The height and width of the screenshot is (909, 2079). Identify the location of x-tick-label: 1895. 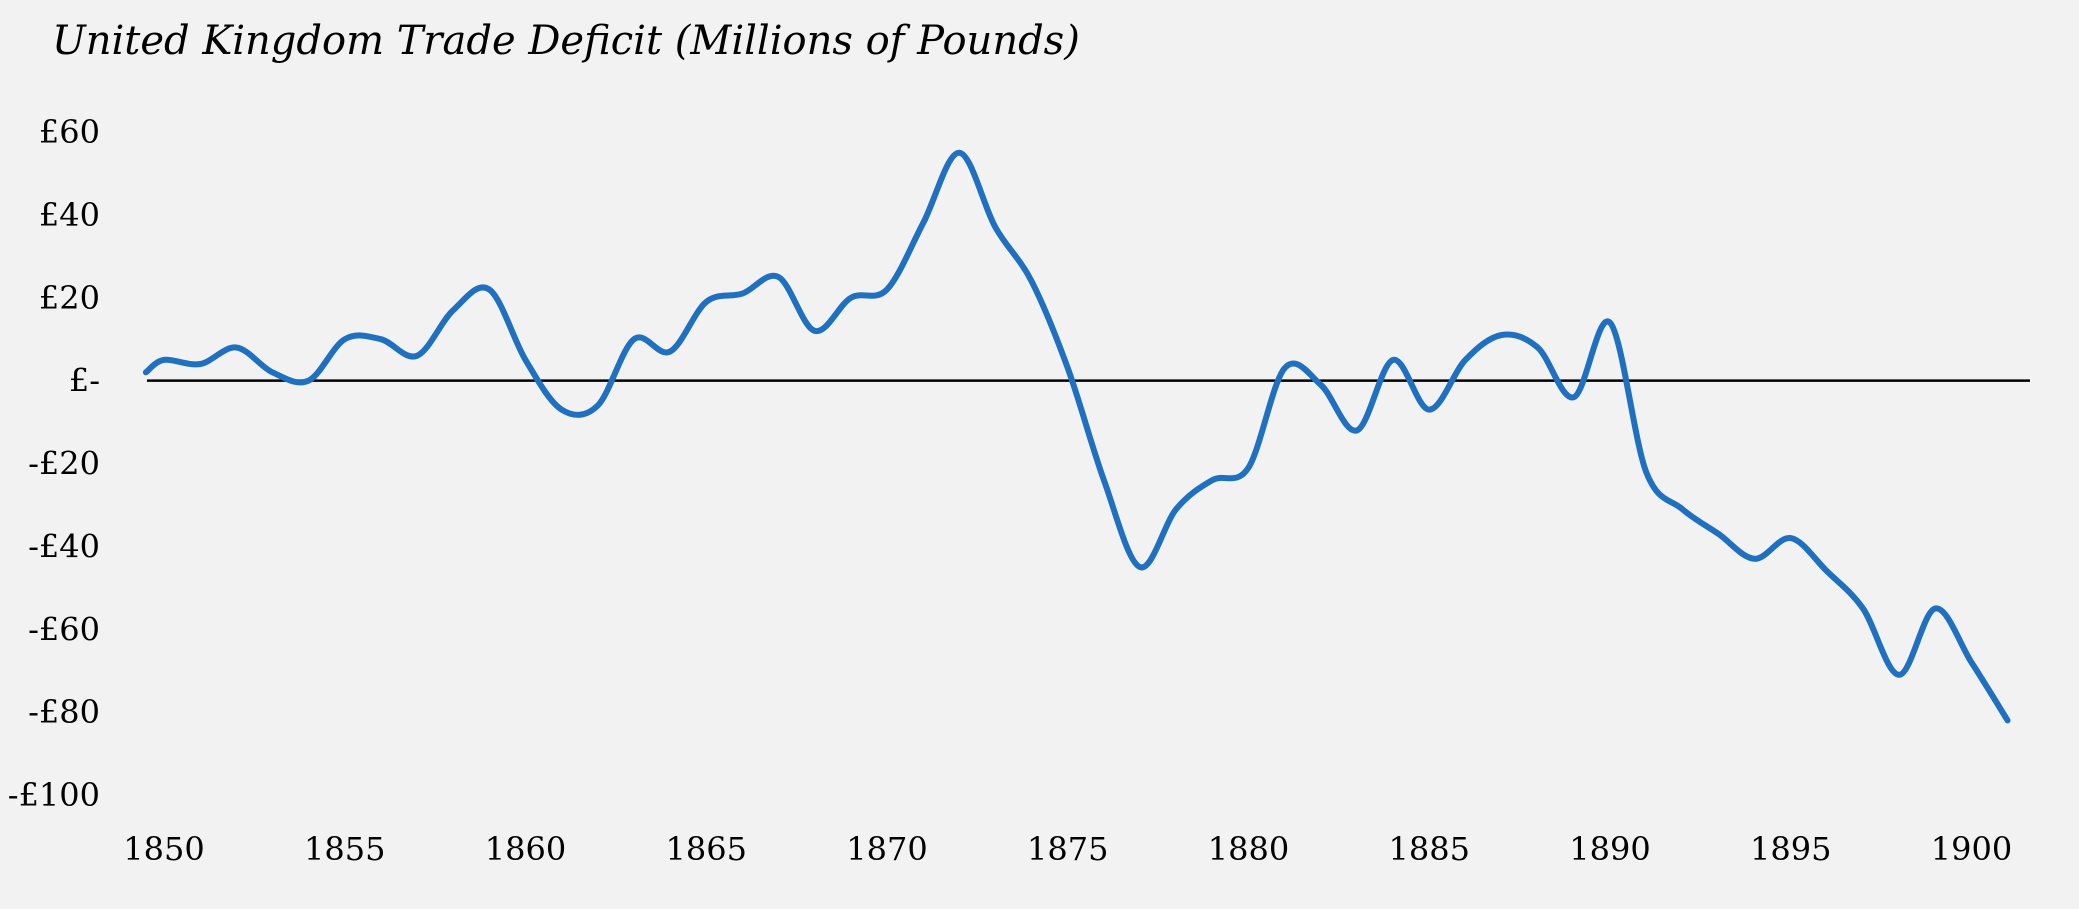
(1790, 849).